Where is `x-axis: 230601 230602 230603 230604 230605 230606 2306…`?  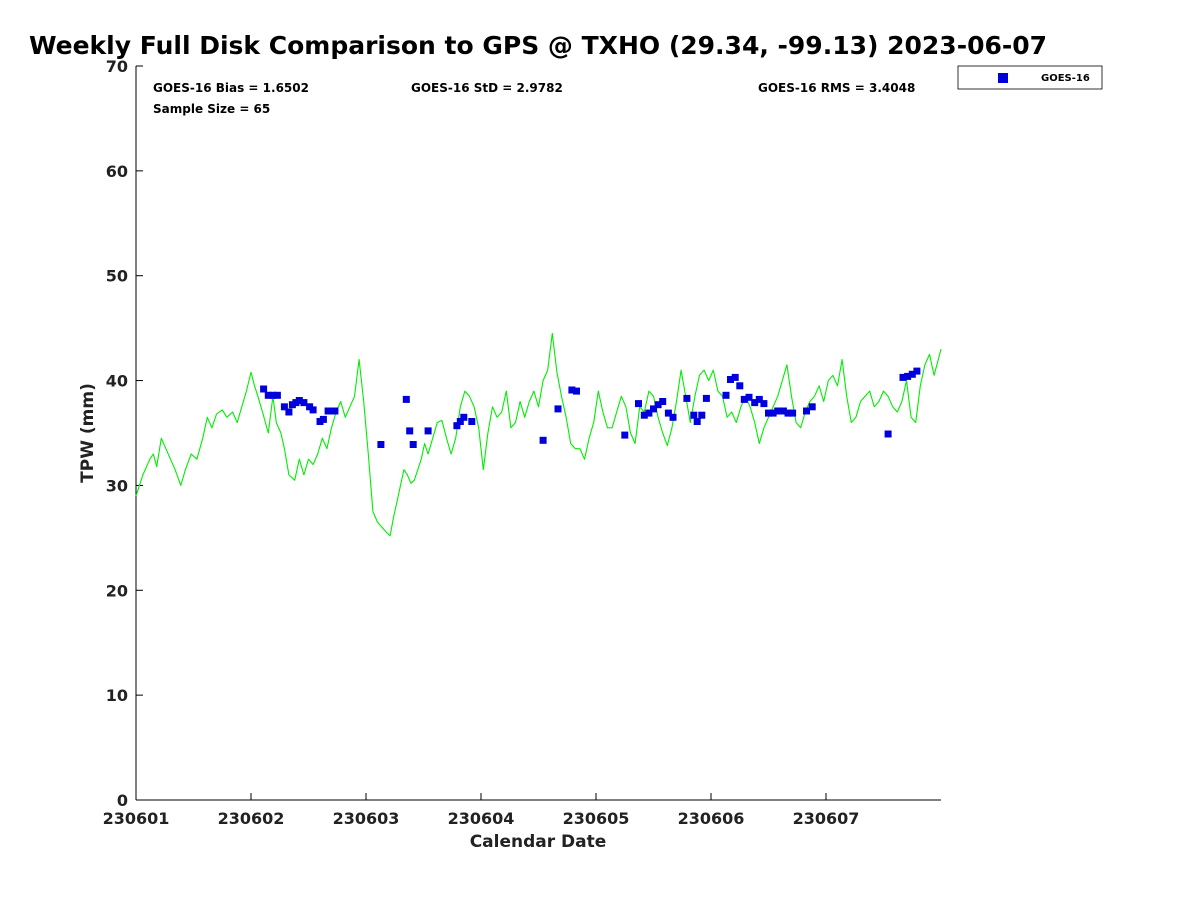 x-axis: 230601 230602 230603 230604 230605 230606 2306… is located at coordinates (481, 810).